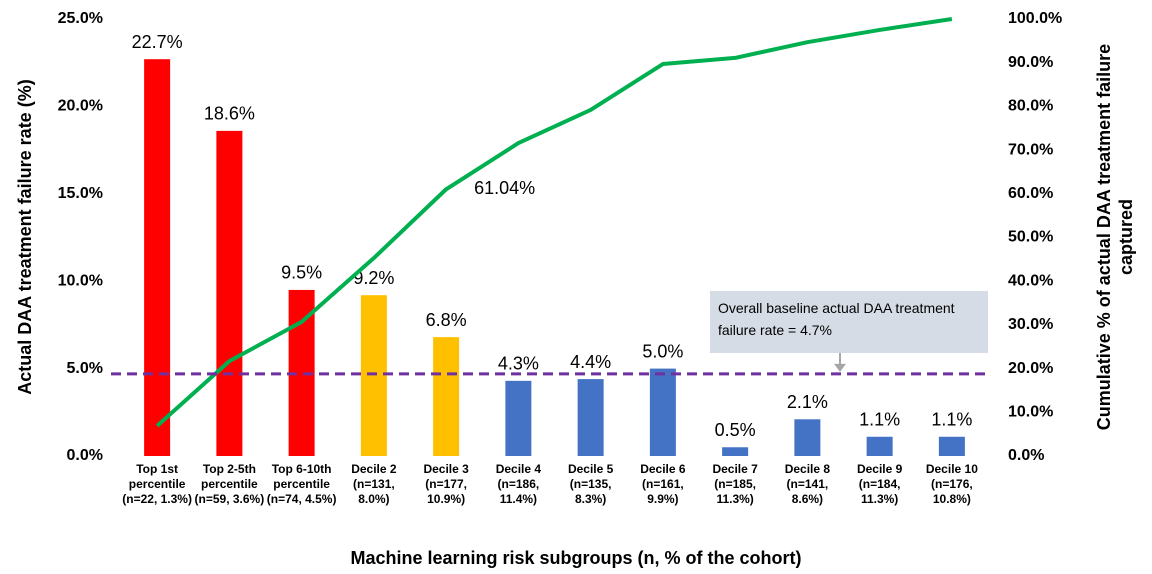 This screenshot has height=574, width=1152. I want to click on x-tick-label: Top 2-5th percentile (n=59, 3.6%), so click(229, 484).